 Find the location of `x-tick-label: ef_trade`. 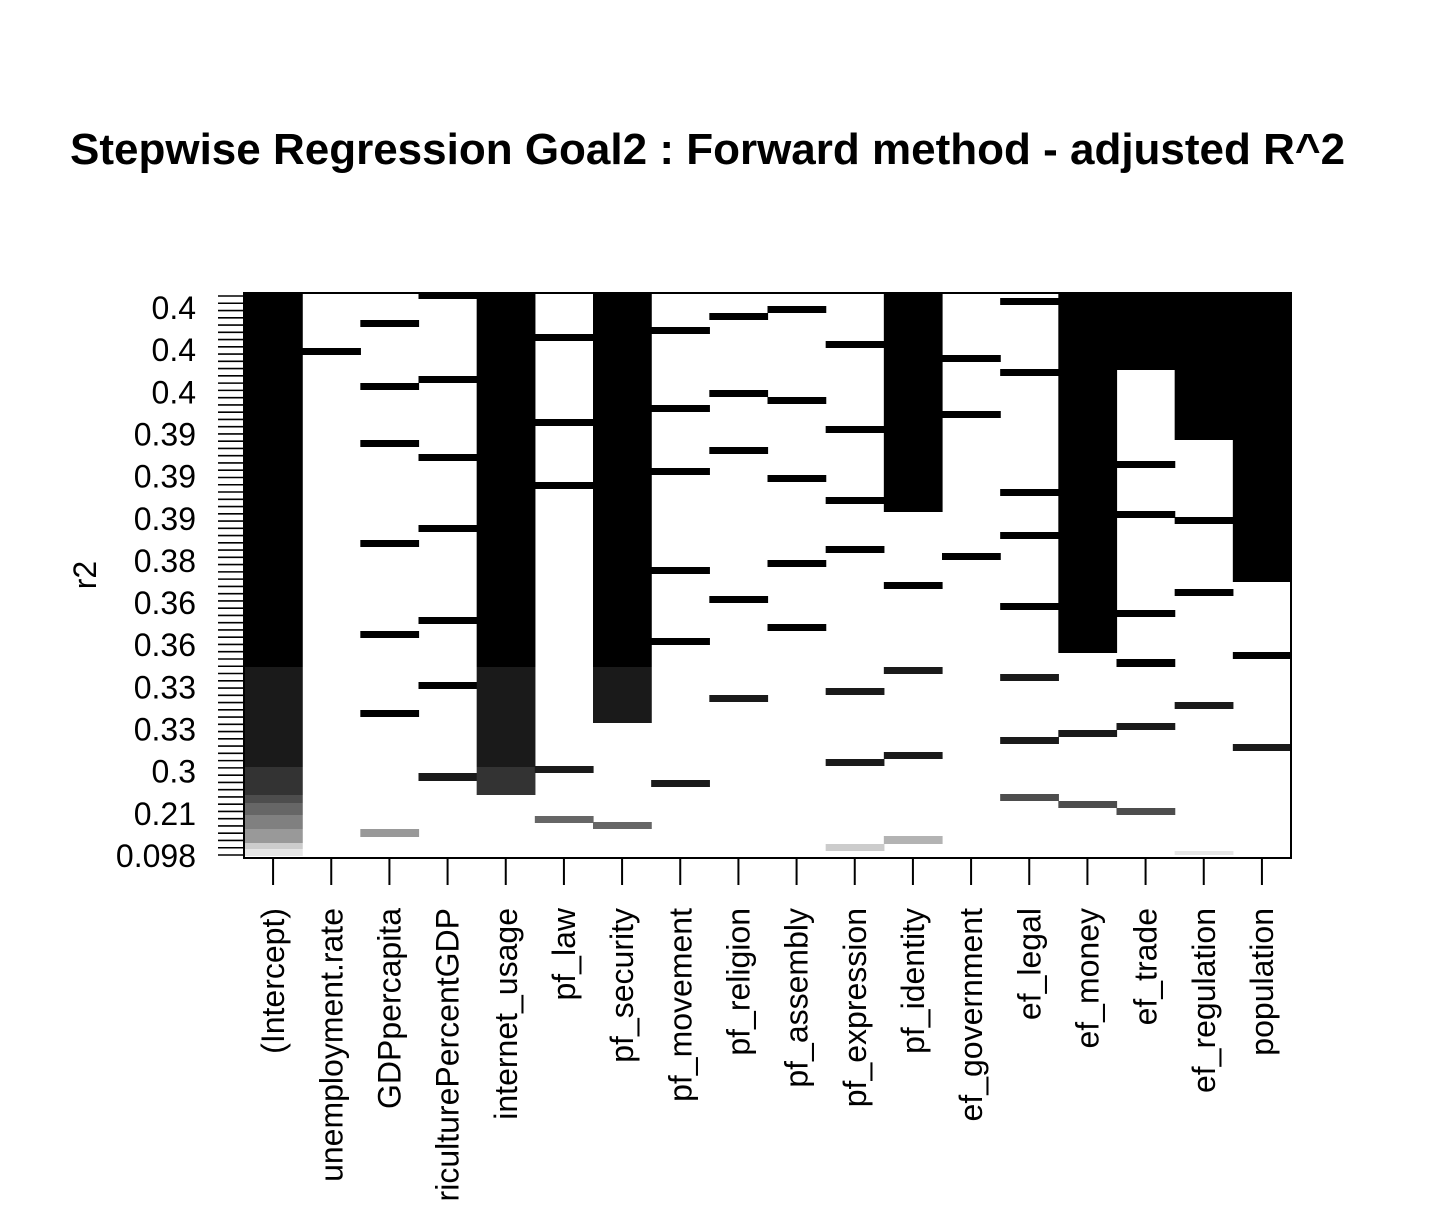

x-tick-label: ef_trade is located at coordinates (1146, 966).